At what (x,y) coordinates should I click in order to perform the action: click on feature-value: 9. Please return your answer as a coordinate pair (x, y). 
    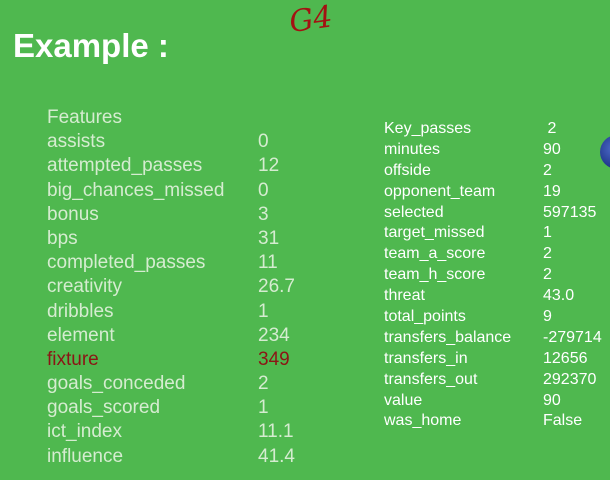
    Looking at the image, I should click on (547, 317).